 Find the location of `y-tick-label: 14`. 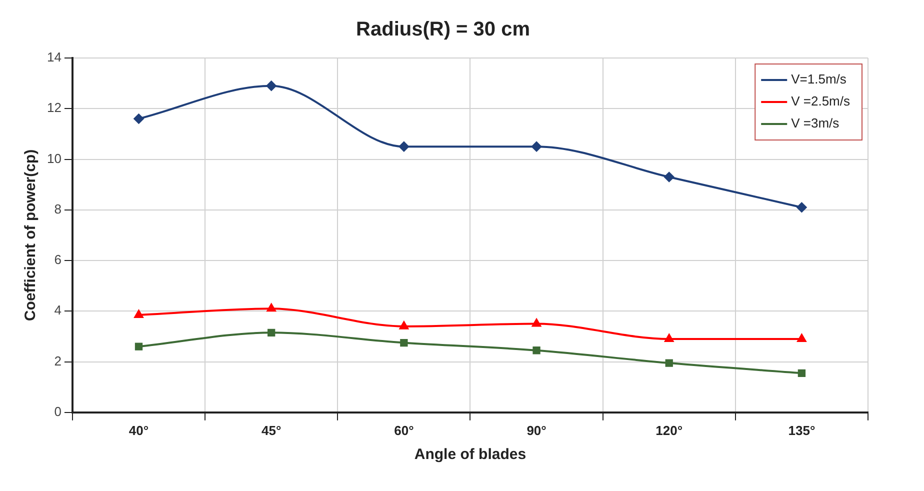

y-tick-label: 14 is located at coordinates (54, 57).